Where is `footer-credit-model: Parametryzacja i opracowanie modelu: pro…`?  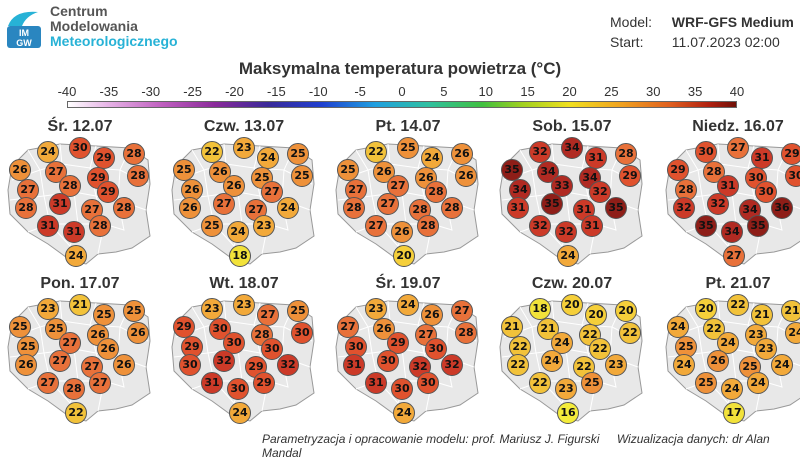
footer-credit-model: Parametryzacja i opracowanie modelu: pro… is located at coordinates (431, 439).